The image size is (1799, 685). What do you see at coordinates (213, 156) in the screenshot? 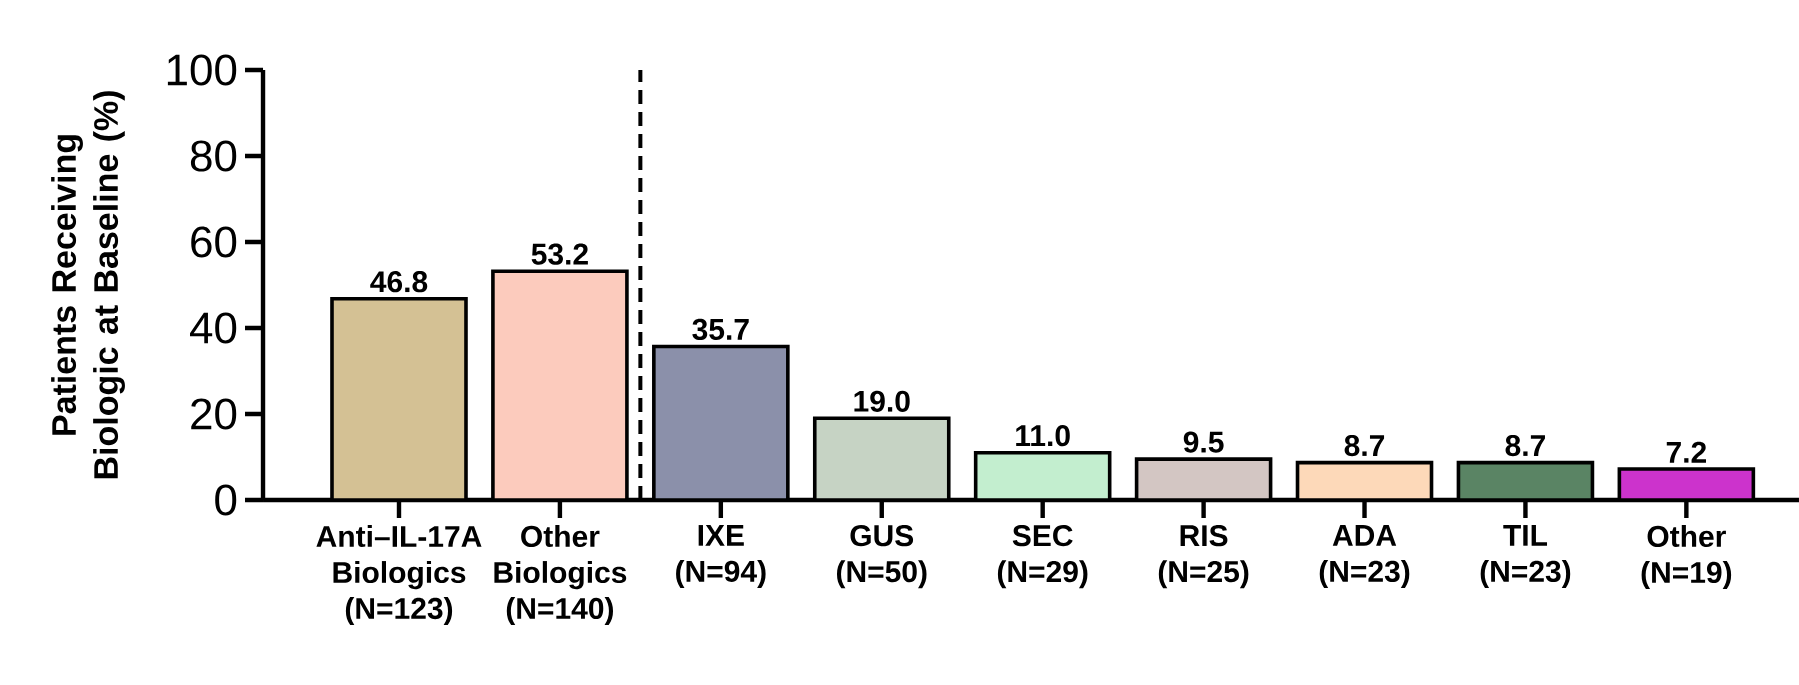
I see `y-tick-label: 80` at bounding box center [213, 156].